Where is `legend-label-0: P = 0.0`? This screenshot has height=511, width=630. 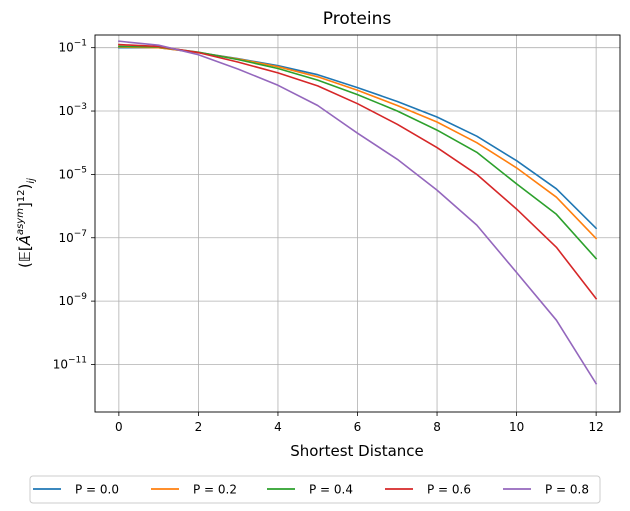 legend-label-0: P = 0.0 is located at coordinates (97, 490).